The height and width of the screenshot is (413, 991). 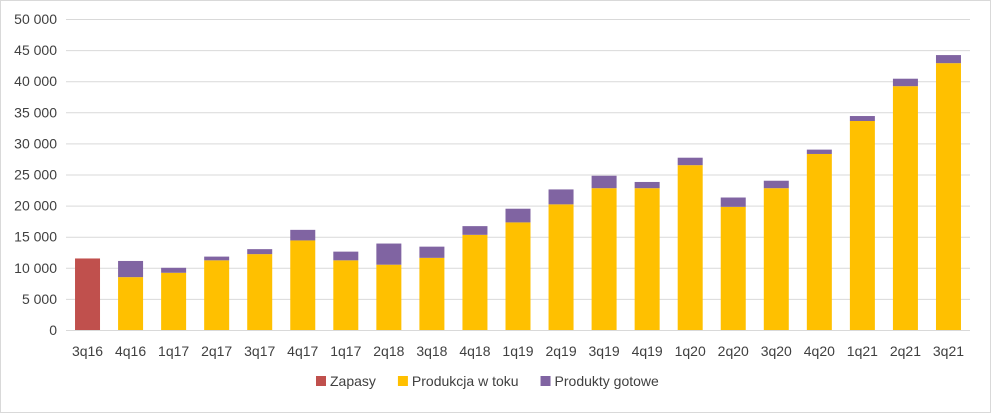 I want to click on x-tick-label: 4q18, so click(x=474, y=351).